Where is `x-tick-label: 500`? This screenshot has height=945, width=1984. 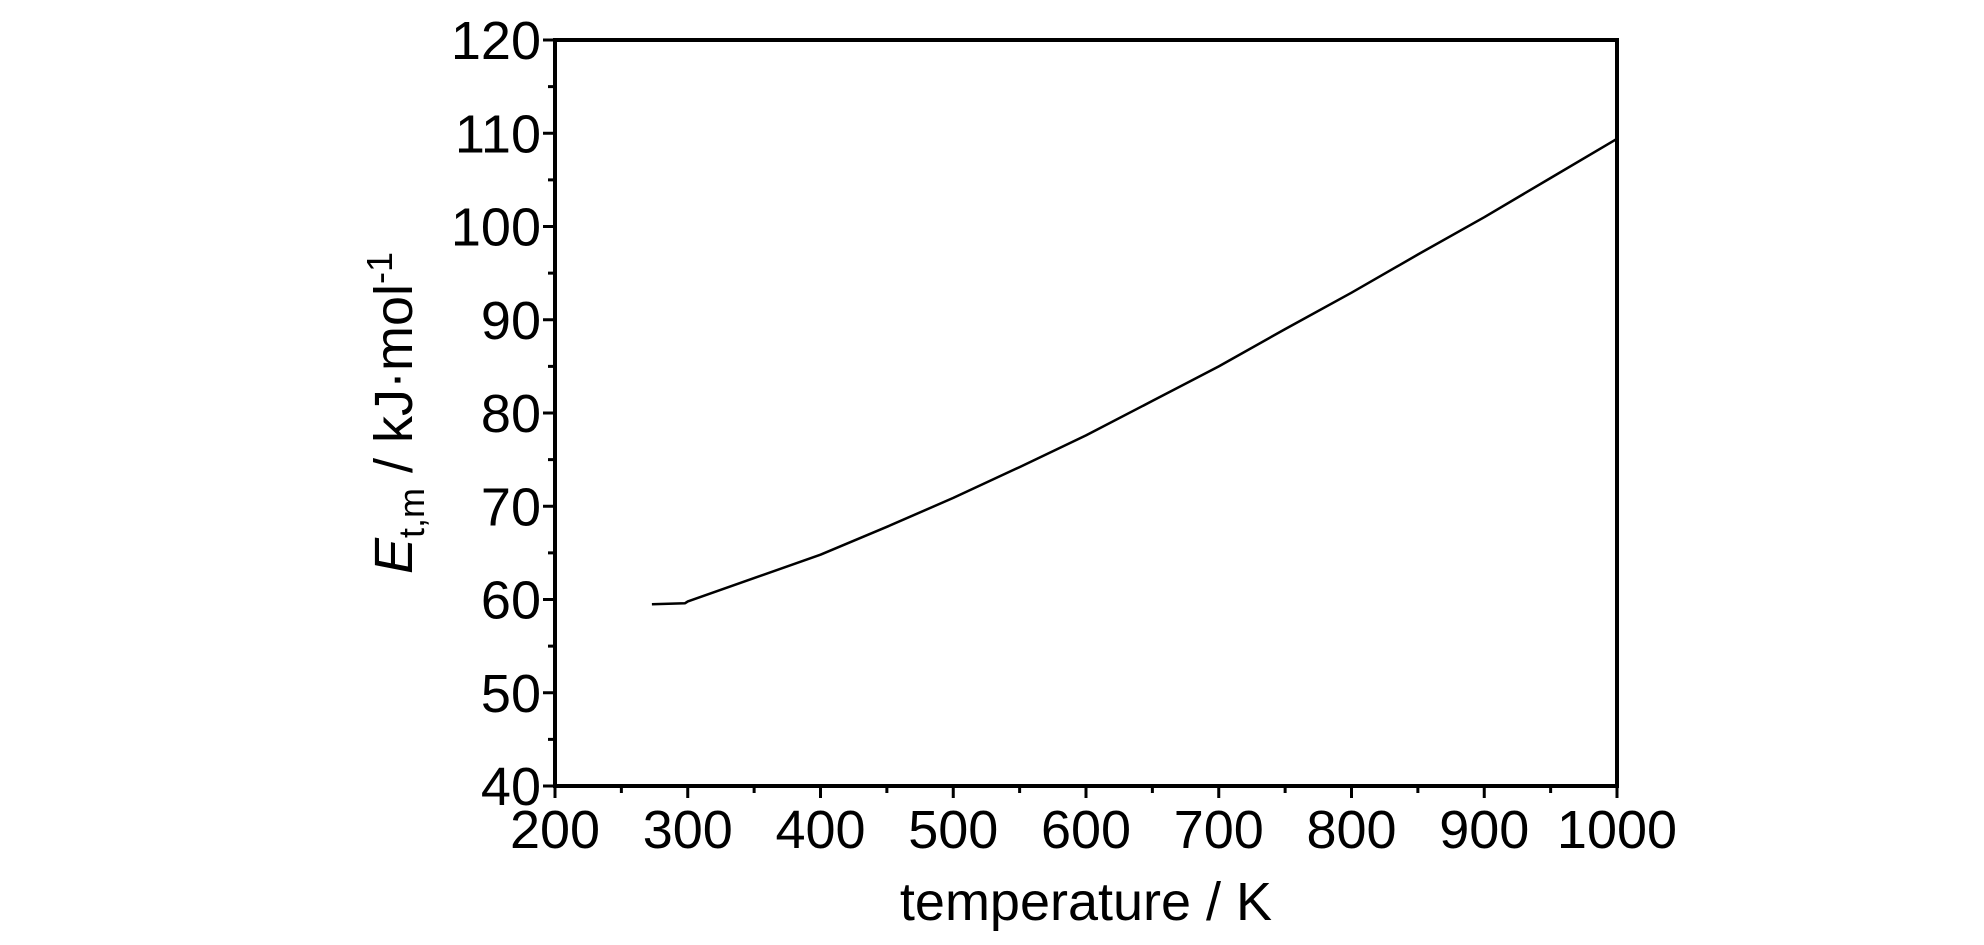 x-tick-label: 500 is located at coordinates (953, 830).